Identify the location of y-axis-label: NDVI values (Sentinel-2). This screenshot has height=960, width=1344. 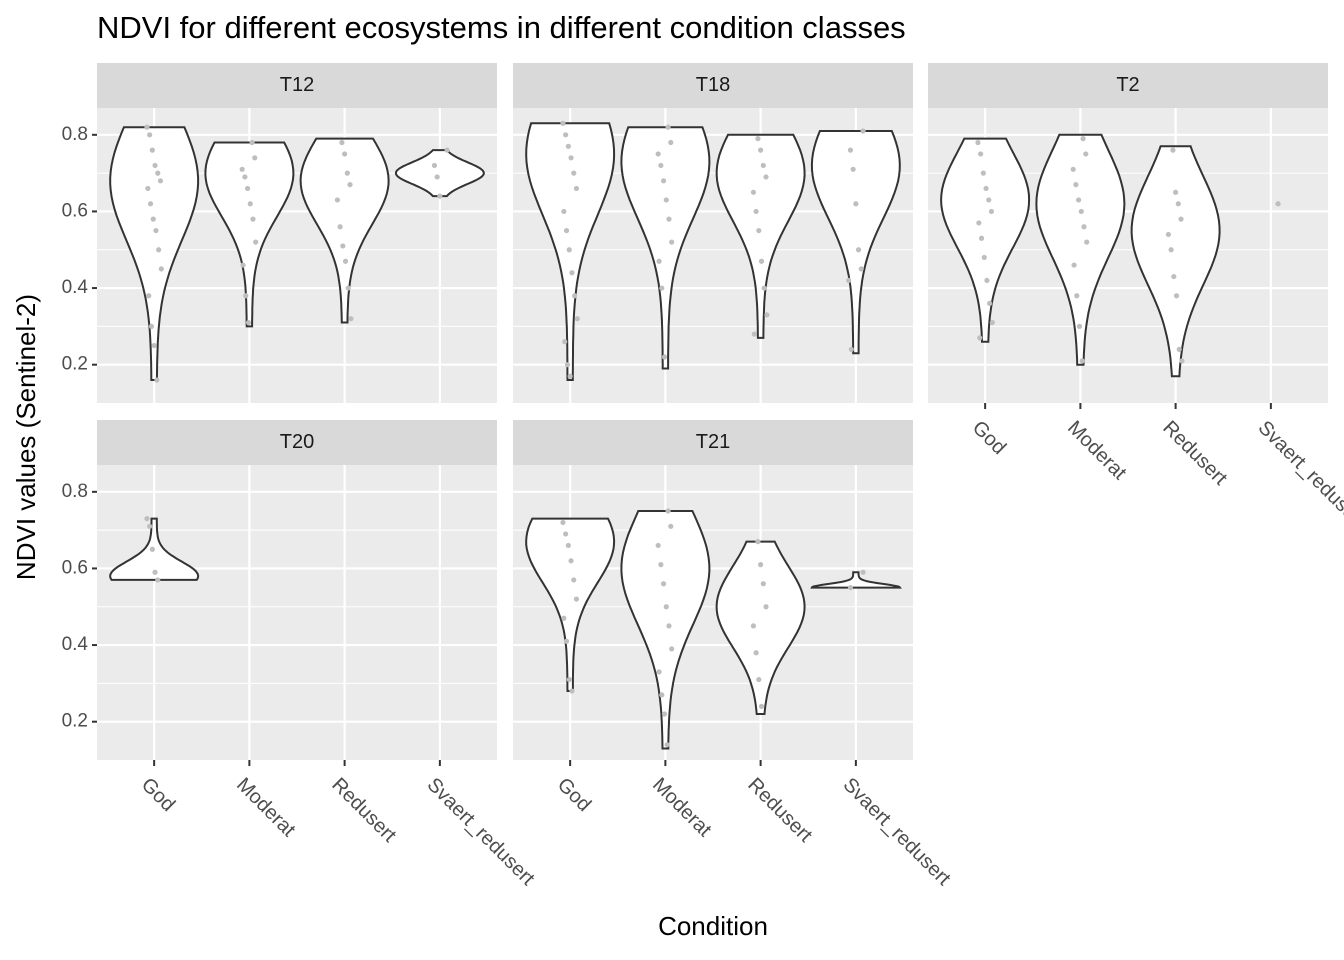
(26, 437).